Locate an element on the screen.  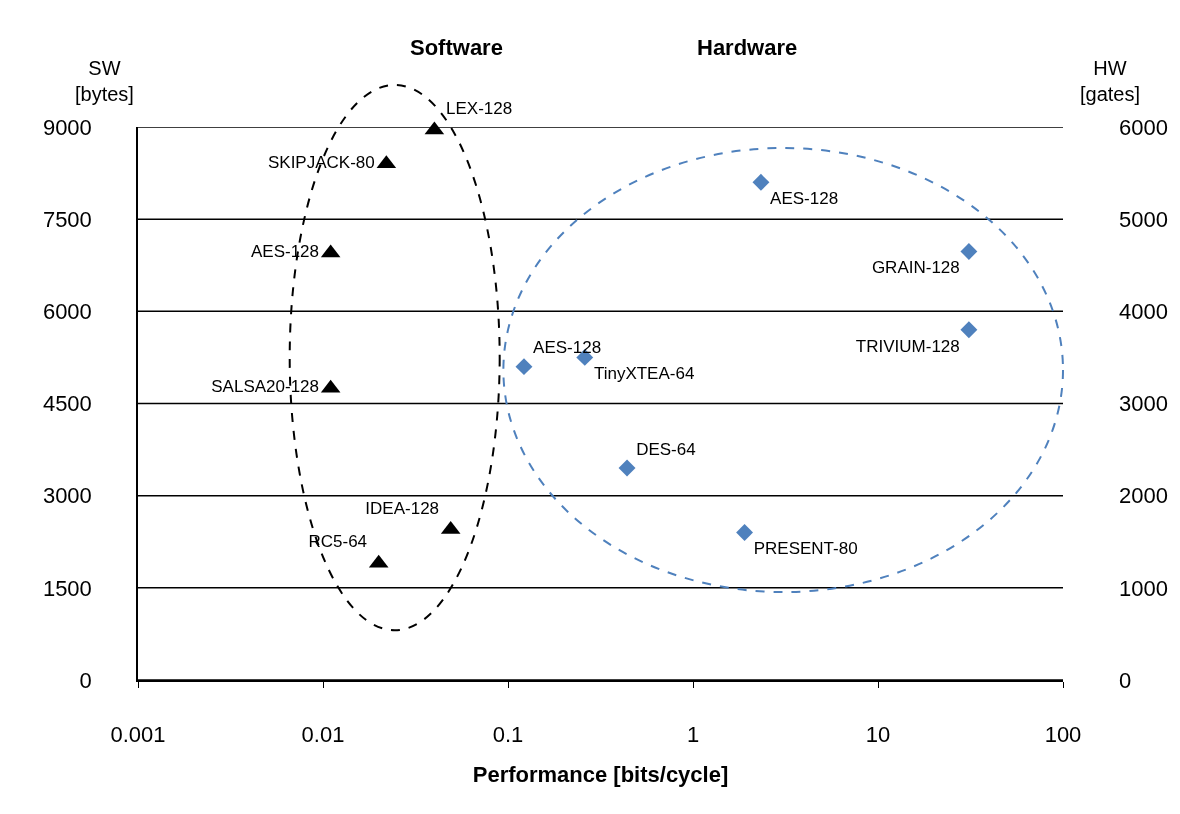
data-label: SALSA20-128 is located at coordinates (265, 387).